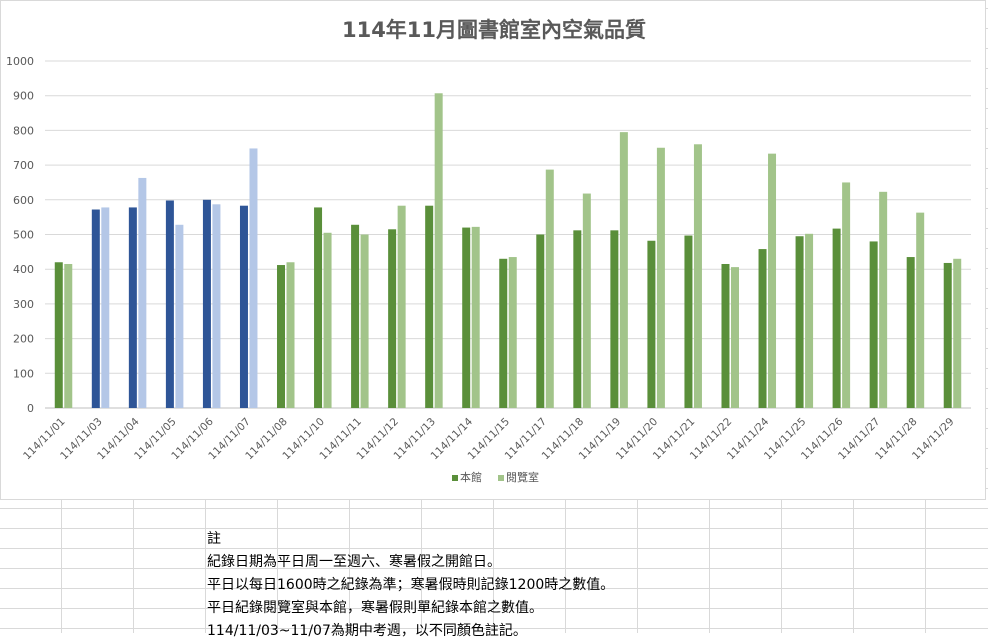  What do you see at coordinates (375, 608) in the screenshot?
I see `note-line-3: 平日紀錄閱覽室與本館，寒暑假則單紀錄本館之數值。` at bounding box center [375, 608].